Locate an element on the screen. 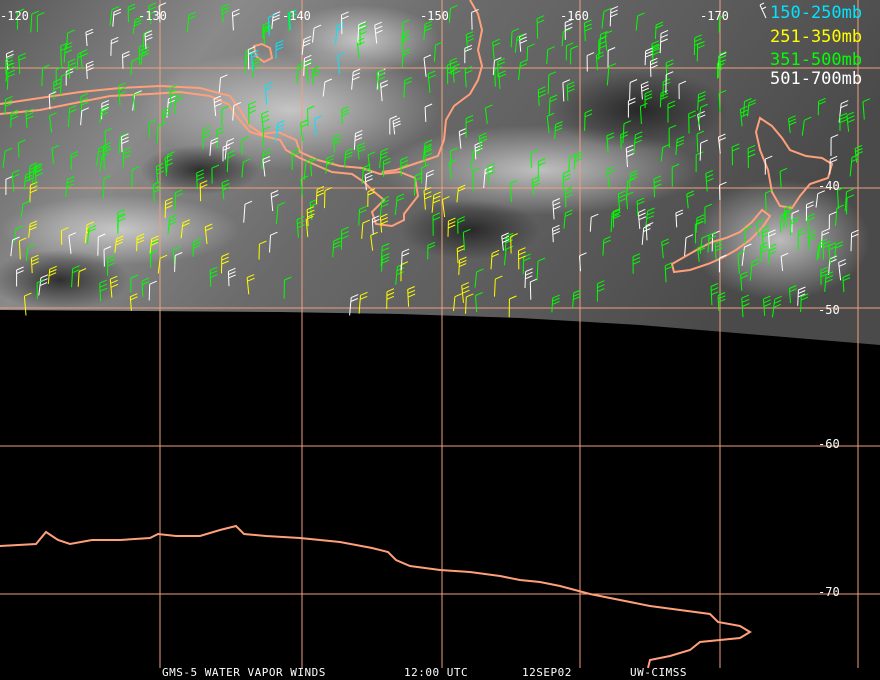  lat-label: -70 is located at coordinates (829, 592).